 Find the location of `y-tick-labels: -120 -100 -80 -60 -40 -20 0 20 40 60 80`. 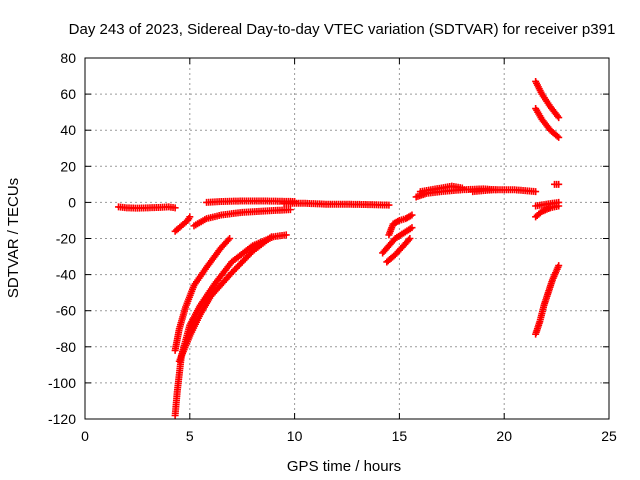

y-tick-labels: -120 -100 -80 -60 -40 -20 0 20 40 60 80 is located at coordinates (62, 238).